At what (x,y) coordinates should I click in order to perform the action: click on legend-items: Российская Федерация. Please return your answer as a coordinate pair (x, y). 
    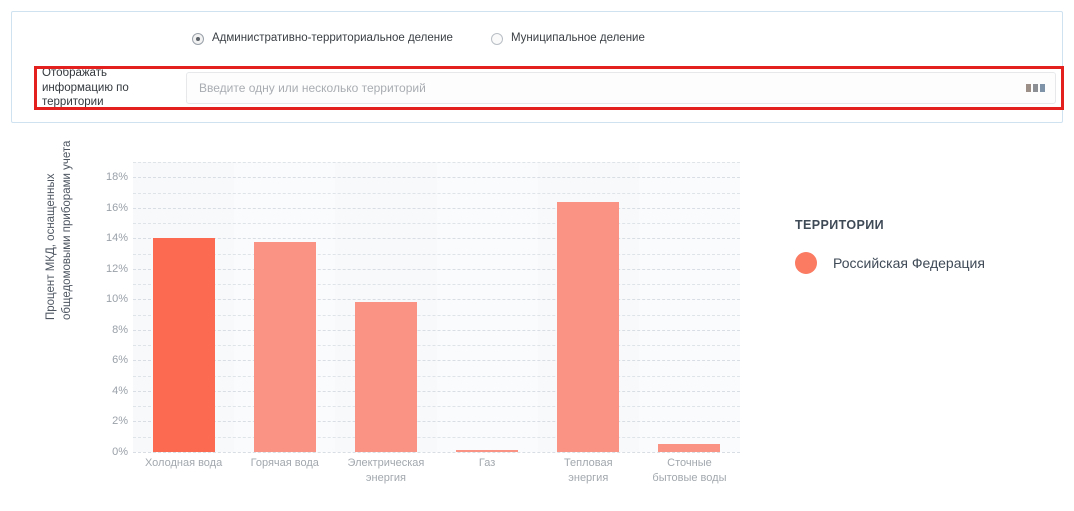
    Looking at the image, I should click on (925, 263).